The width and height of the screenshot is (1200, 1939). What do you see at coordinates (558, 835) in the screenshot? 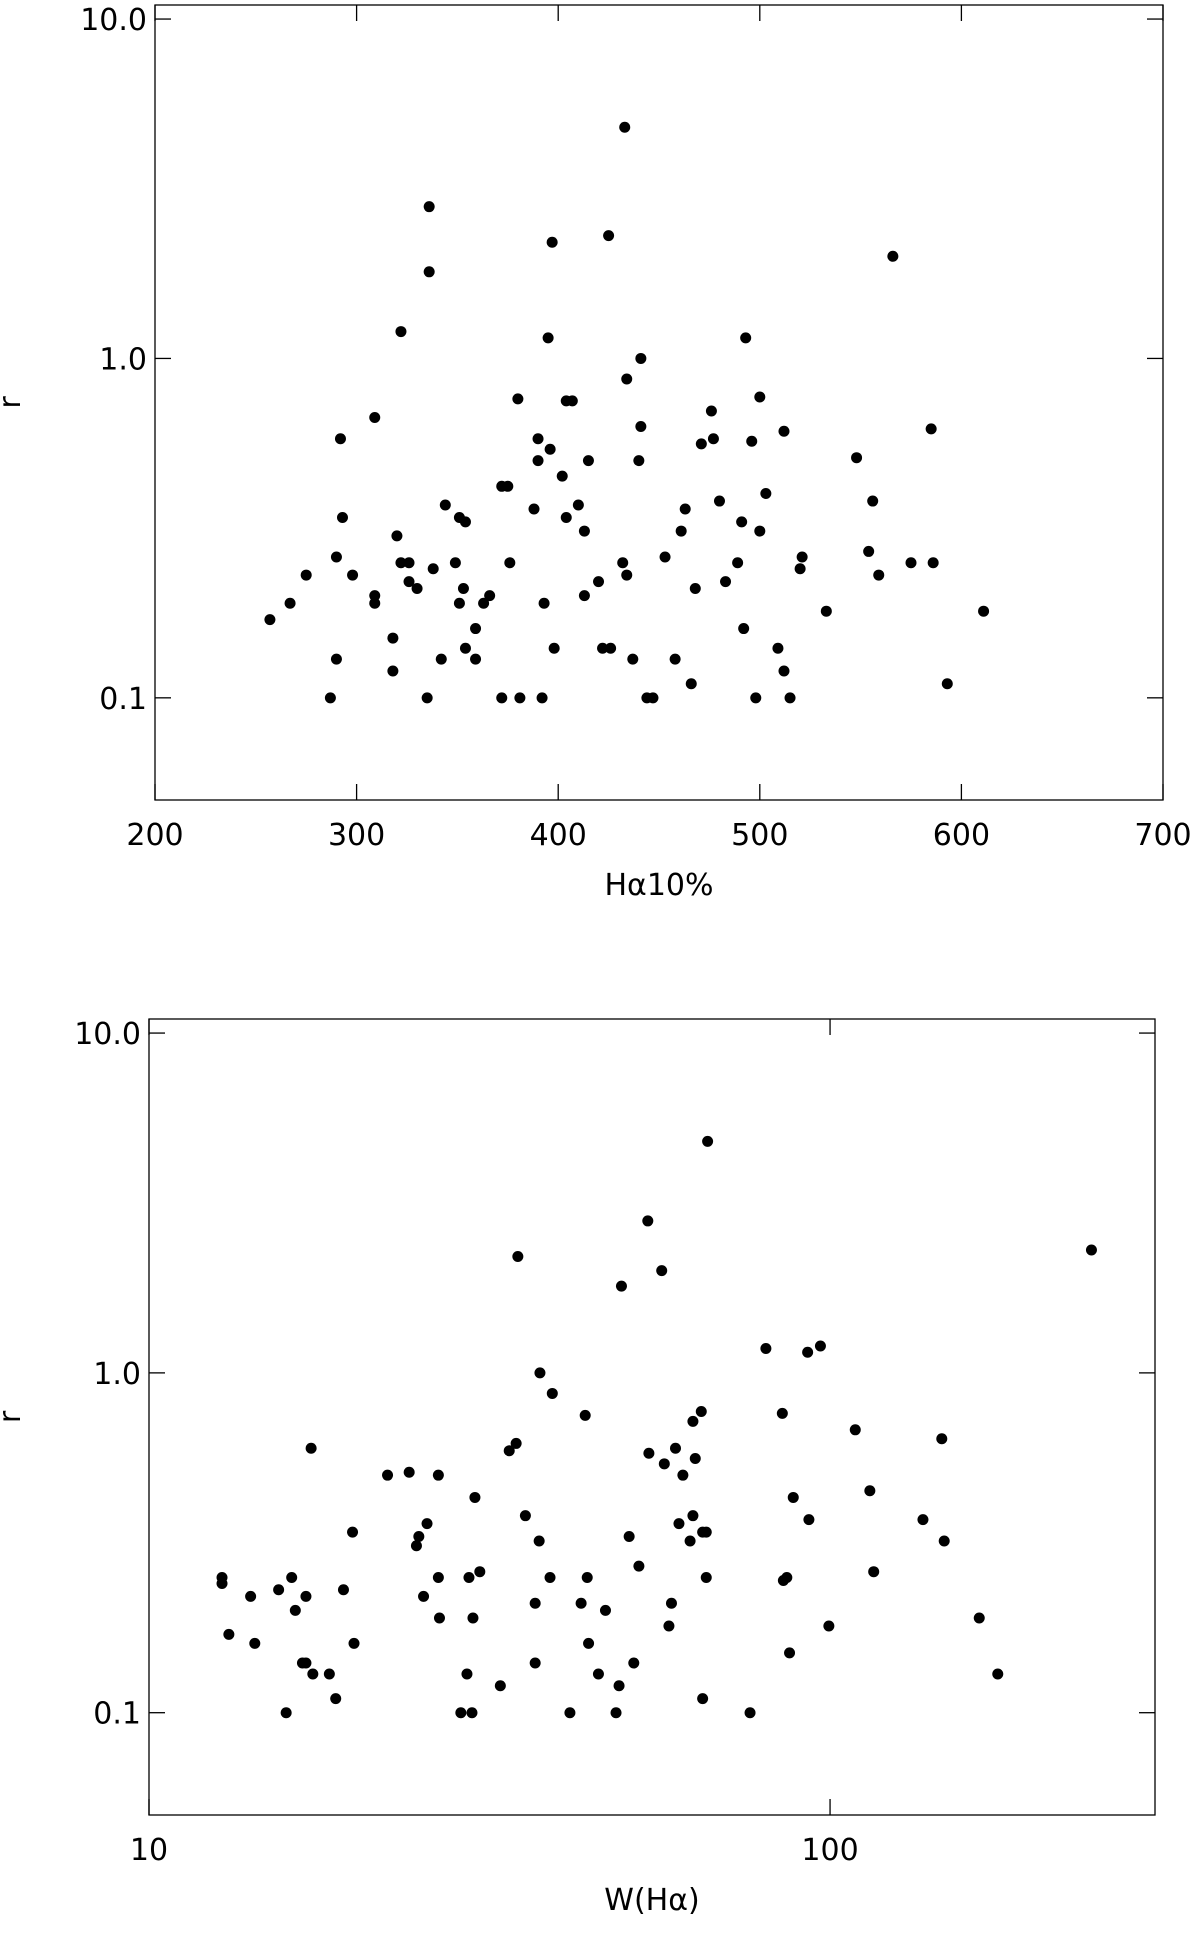
I see `x-tick-label: 400` at bounding box center [558, 835].